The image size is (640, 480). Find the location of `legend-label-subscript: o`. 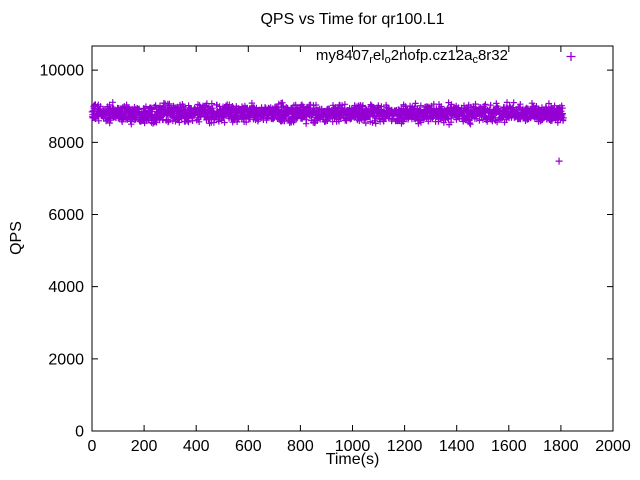

legend-label-subscript: o is located at coordinates (387, 60).